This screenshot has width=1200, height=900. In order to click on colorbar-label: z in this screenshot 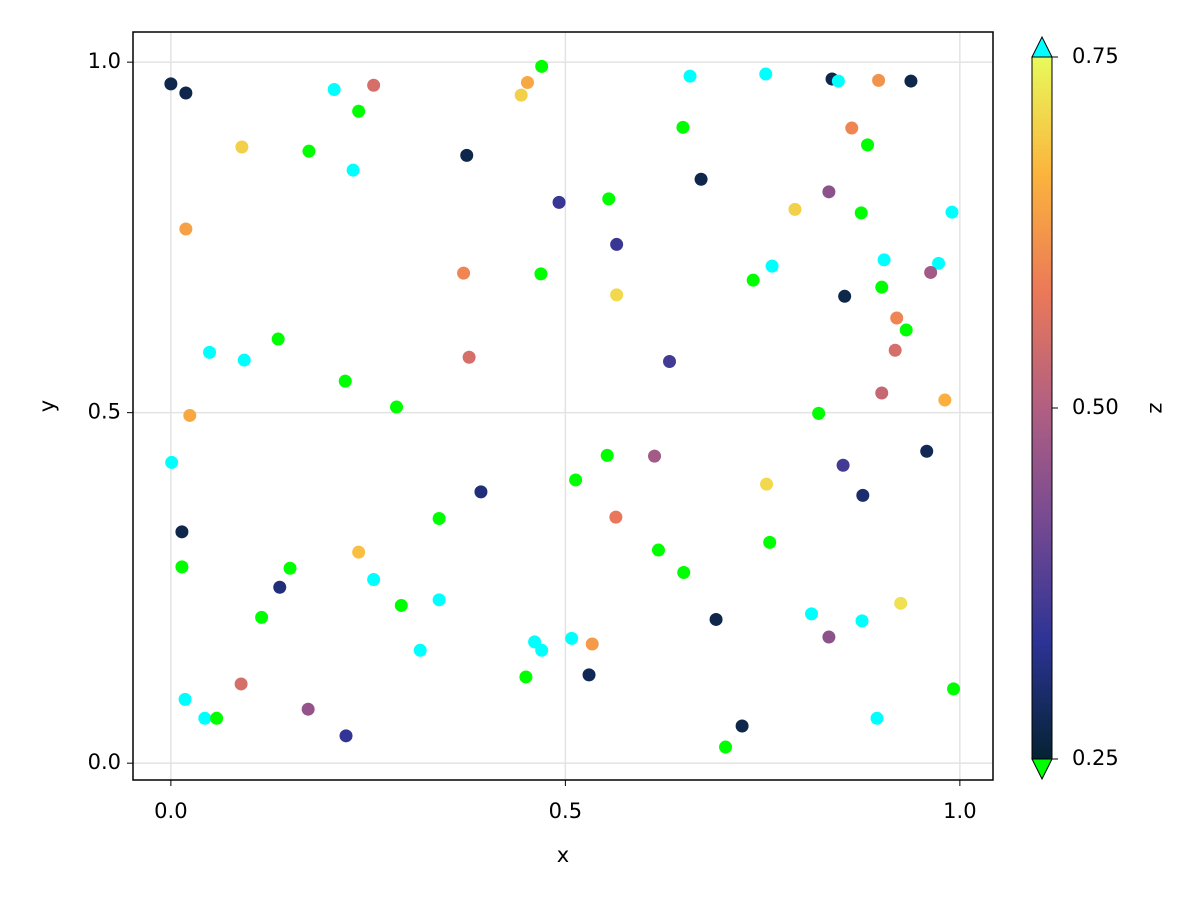, I will do `click(1157, 407)`.